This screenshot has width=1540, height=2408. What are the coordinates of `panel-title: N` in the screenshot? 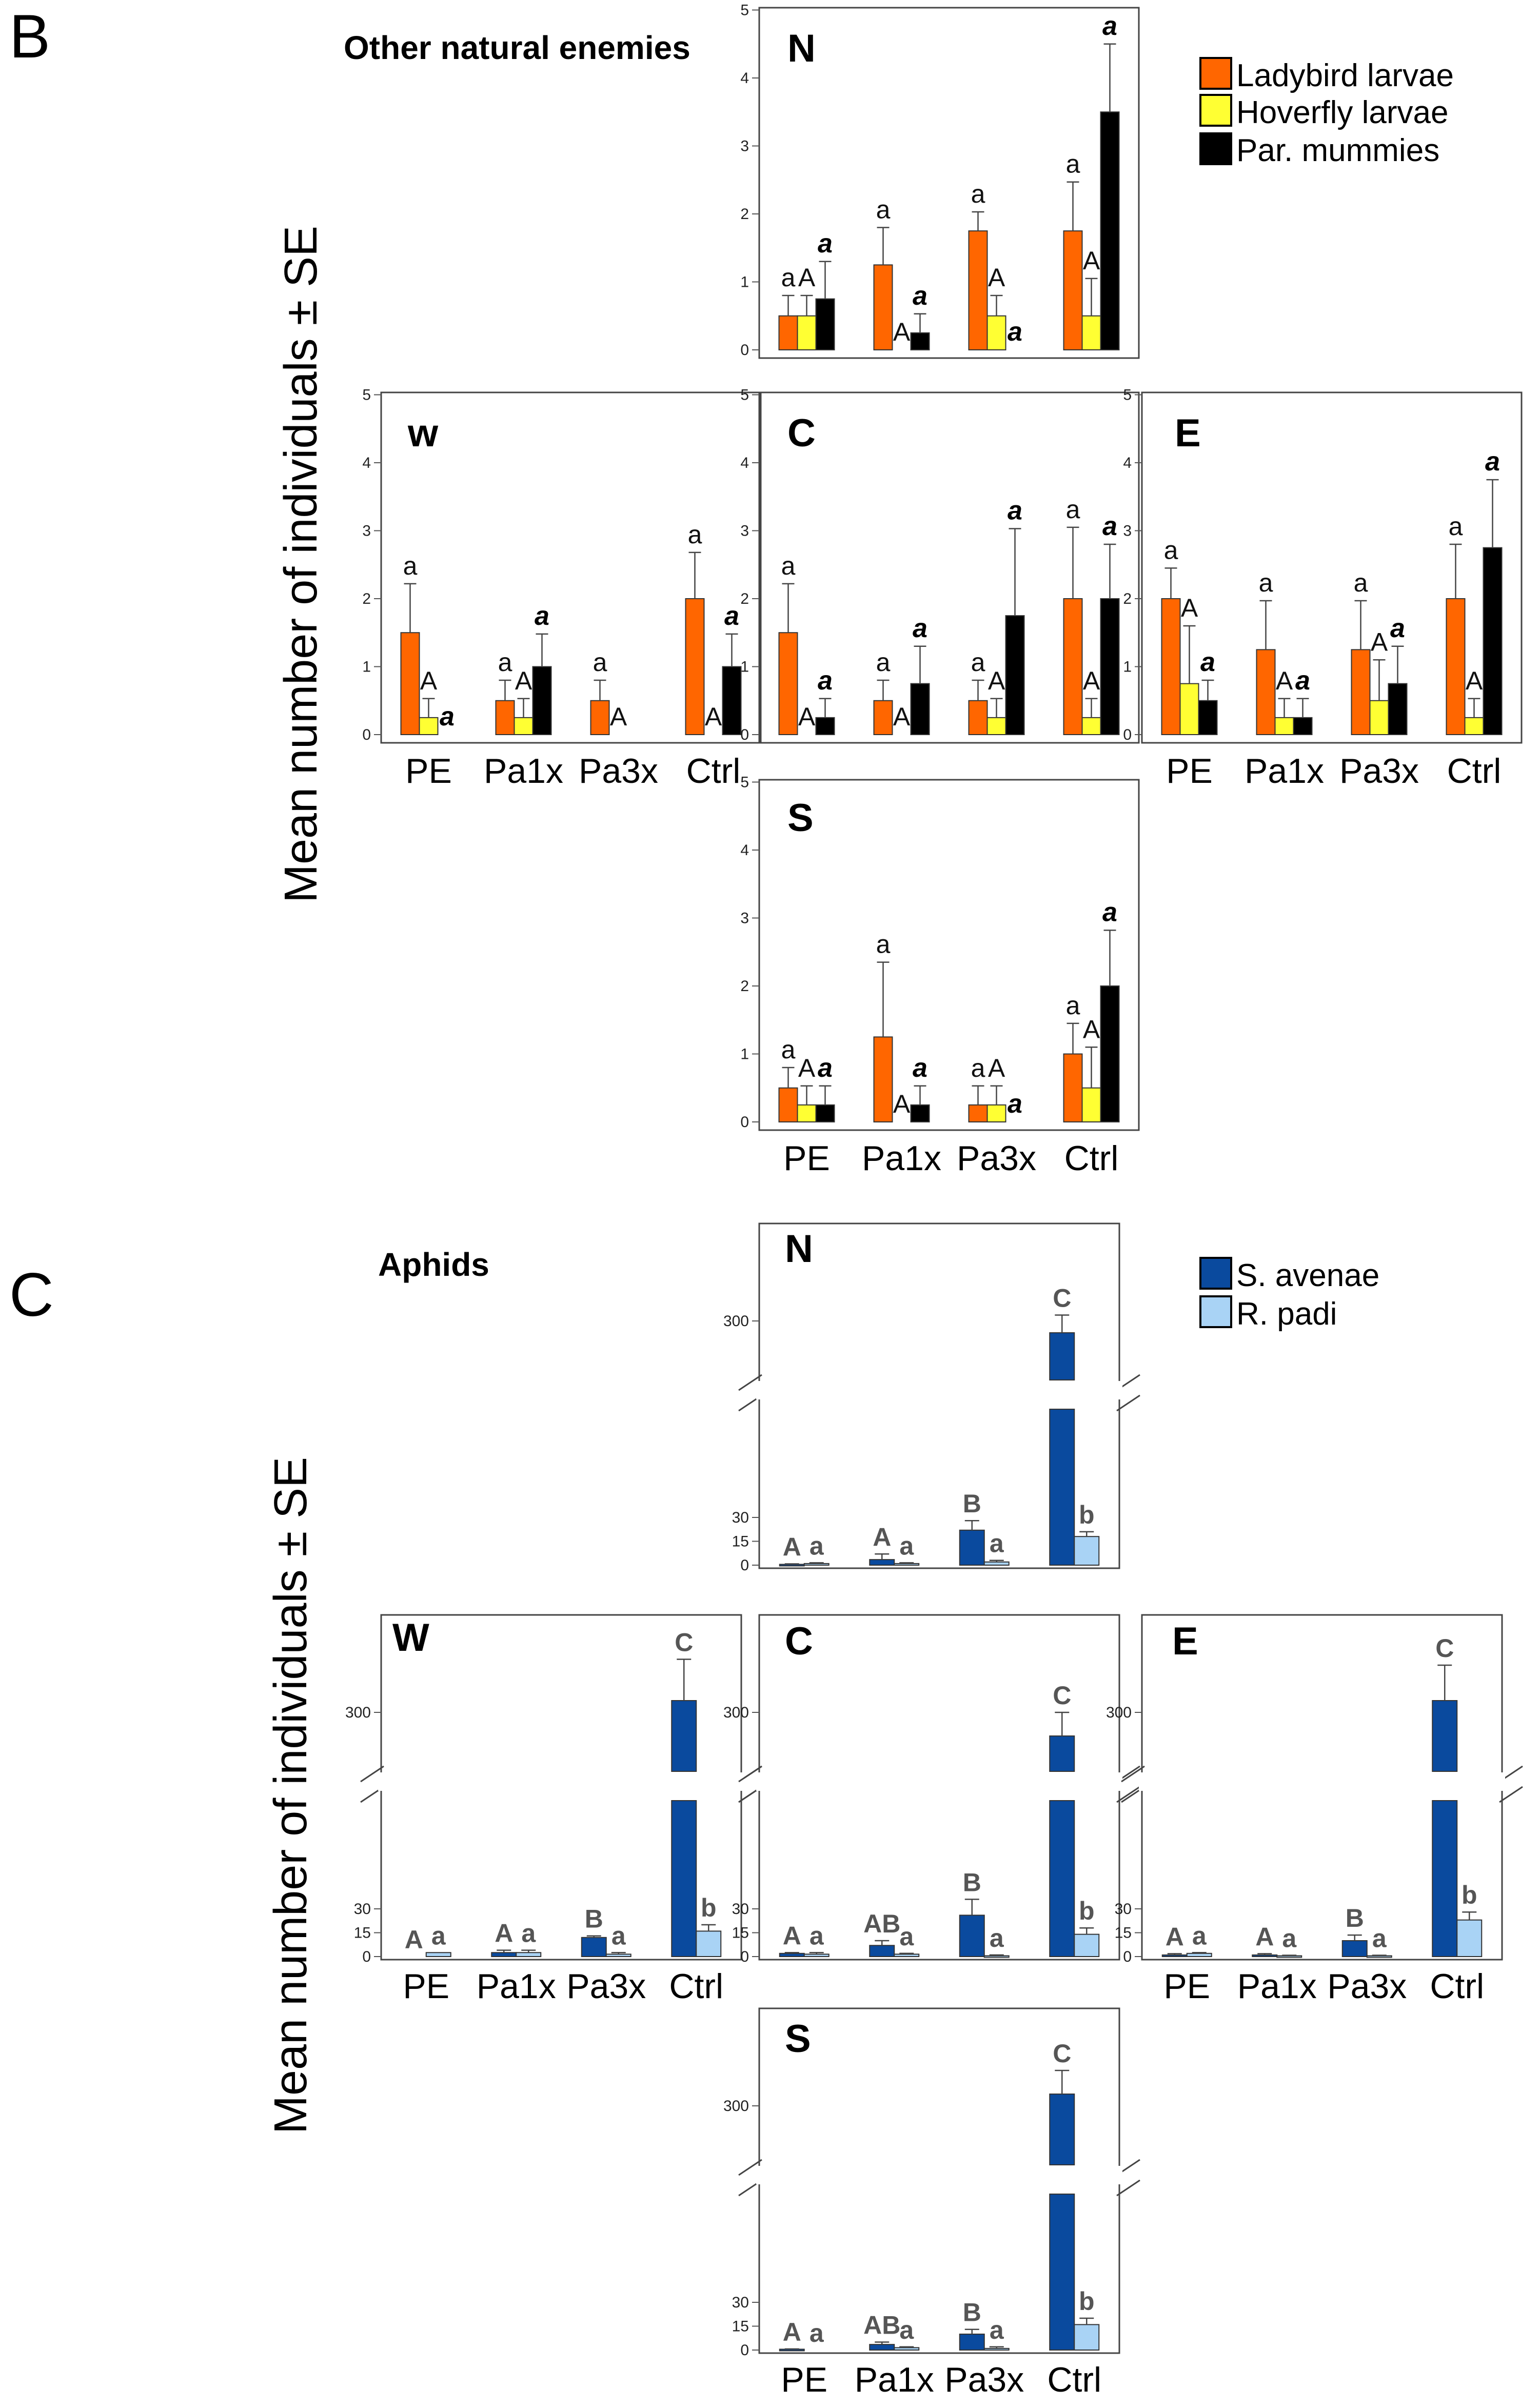 It's located at (799, 1249).